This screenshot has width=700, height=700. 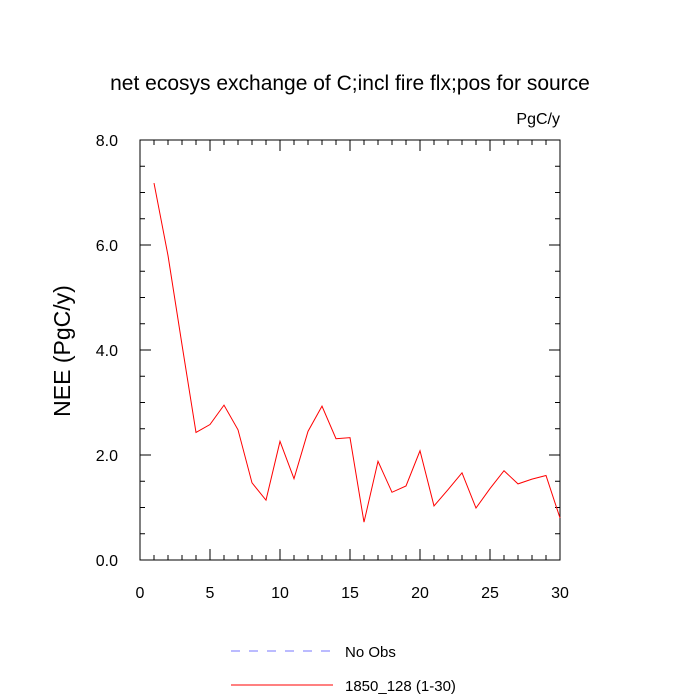 I want to click on y-tick-label: 6.0, so click(x=107, y=246).